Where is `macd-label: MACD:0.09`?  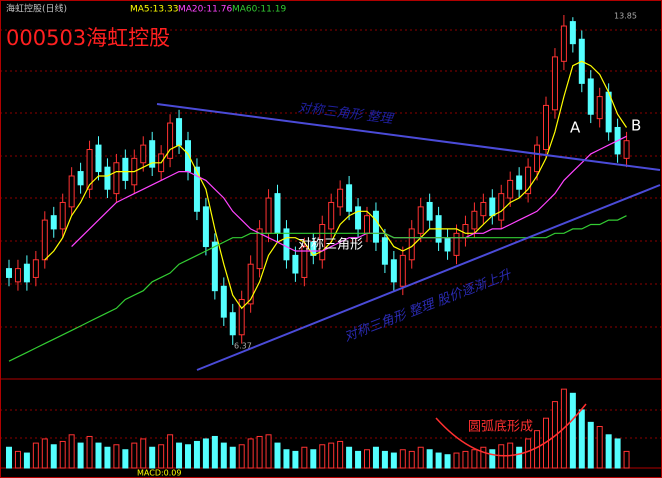 macd-label: MACD:0.09 is located at coordinates (159, 473).